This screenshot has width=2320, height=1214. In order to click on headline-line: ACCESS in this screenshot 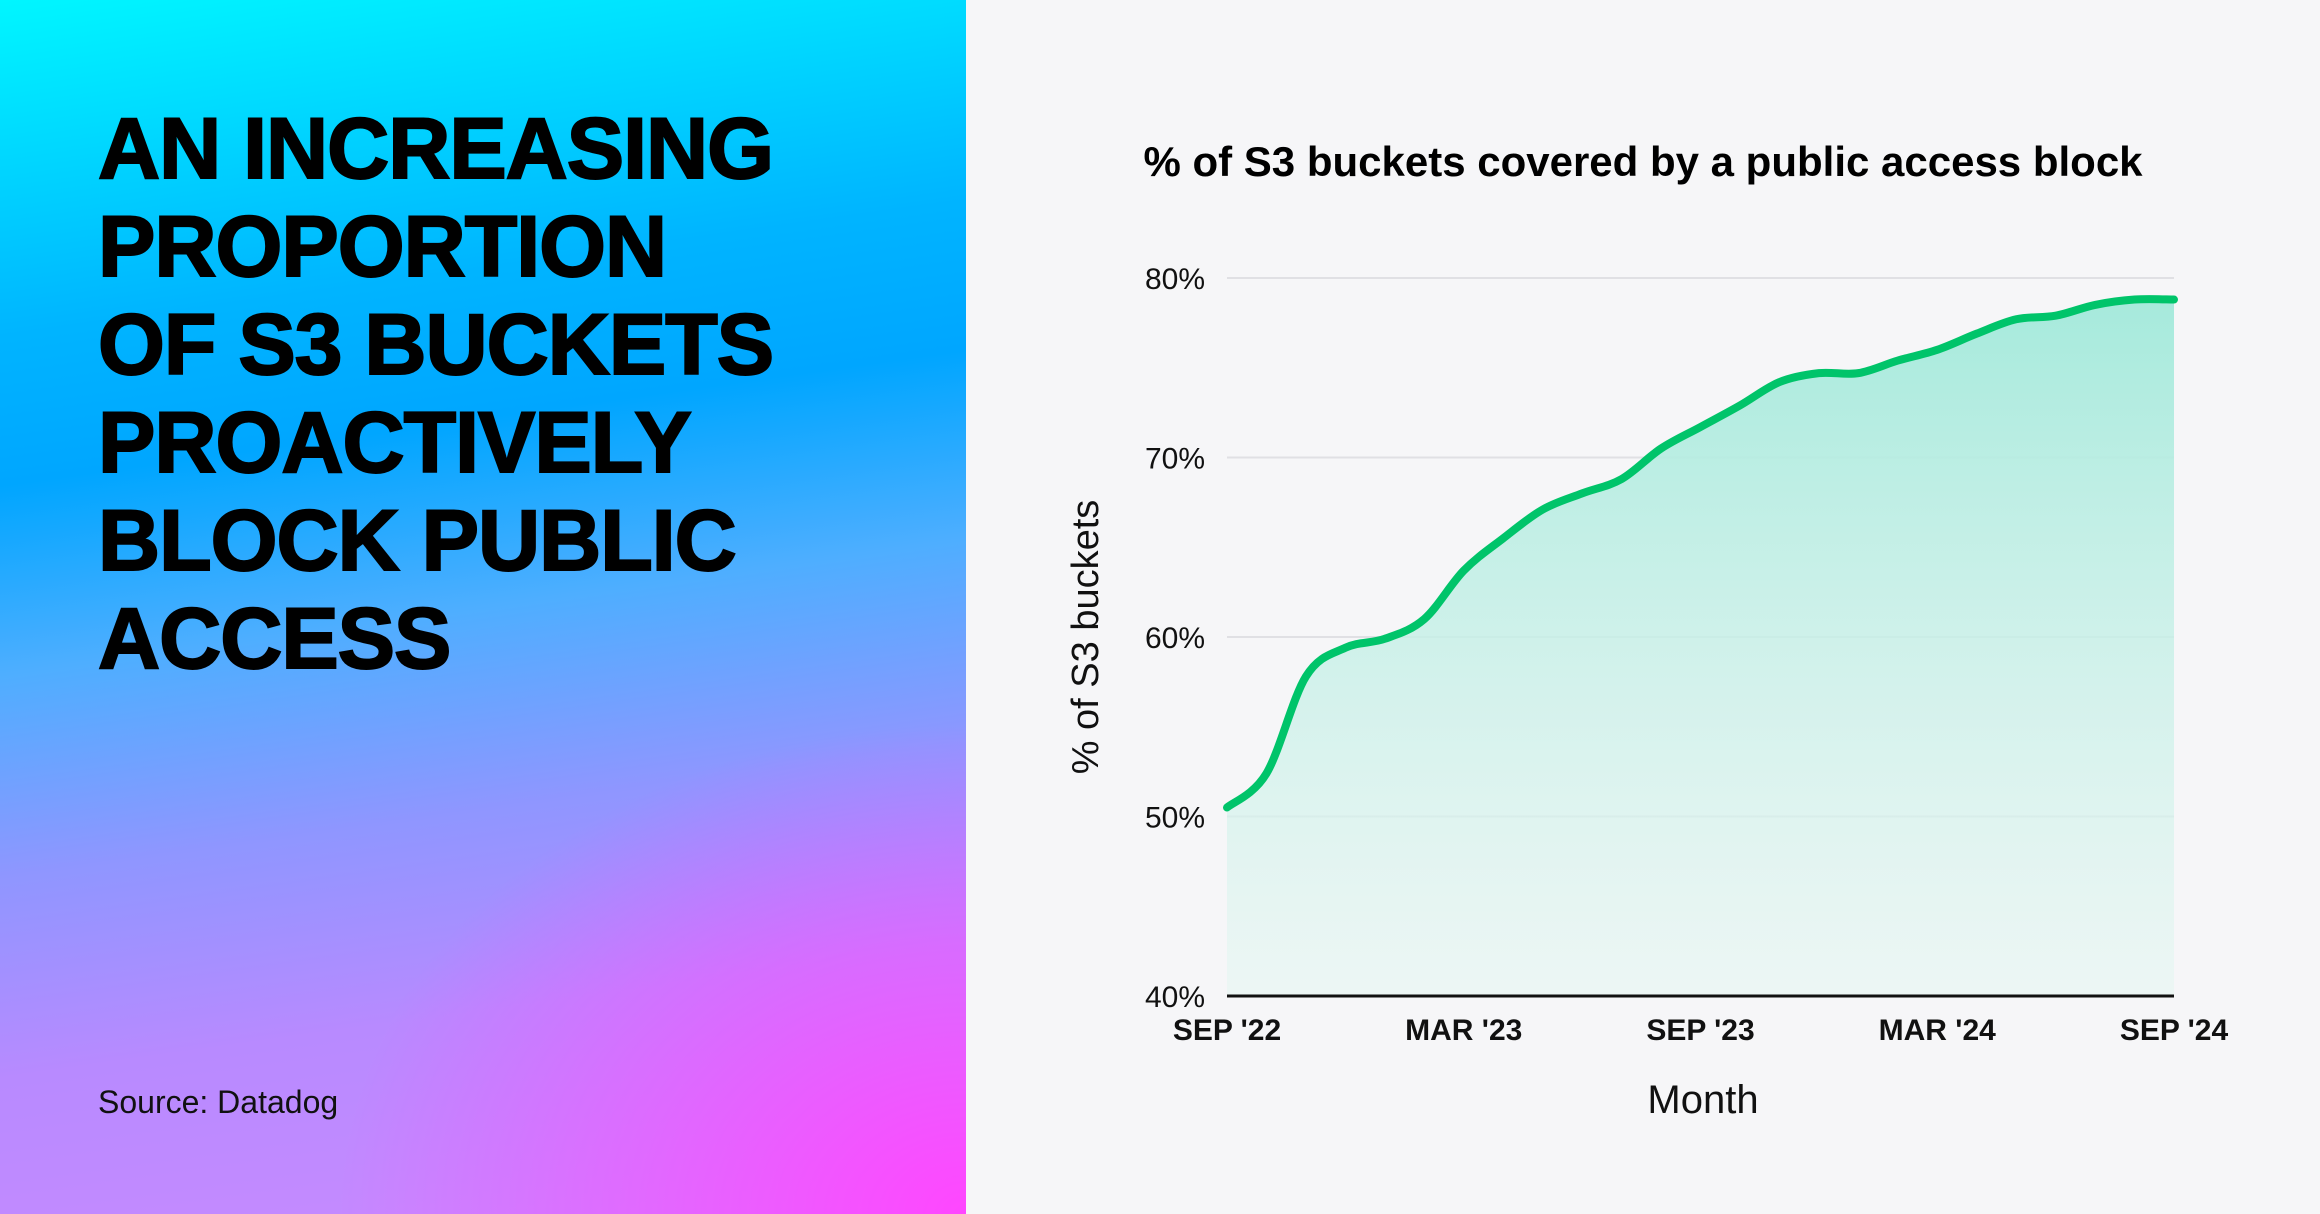, I will do `click(274, 639)`.